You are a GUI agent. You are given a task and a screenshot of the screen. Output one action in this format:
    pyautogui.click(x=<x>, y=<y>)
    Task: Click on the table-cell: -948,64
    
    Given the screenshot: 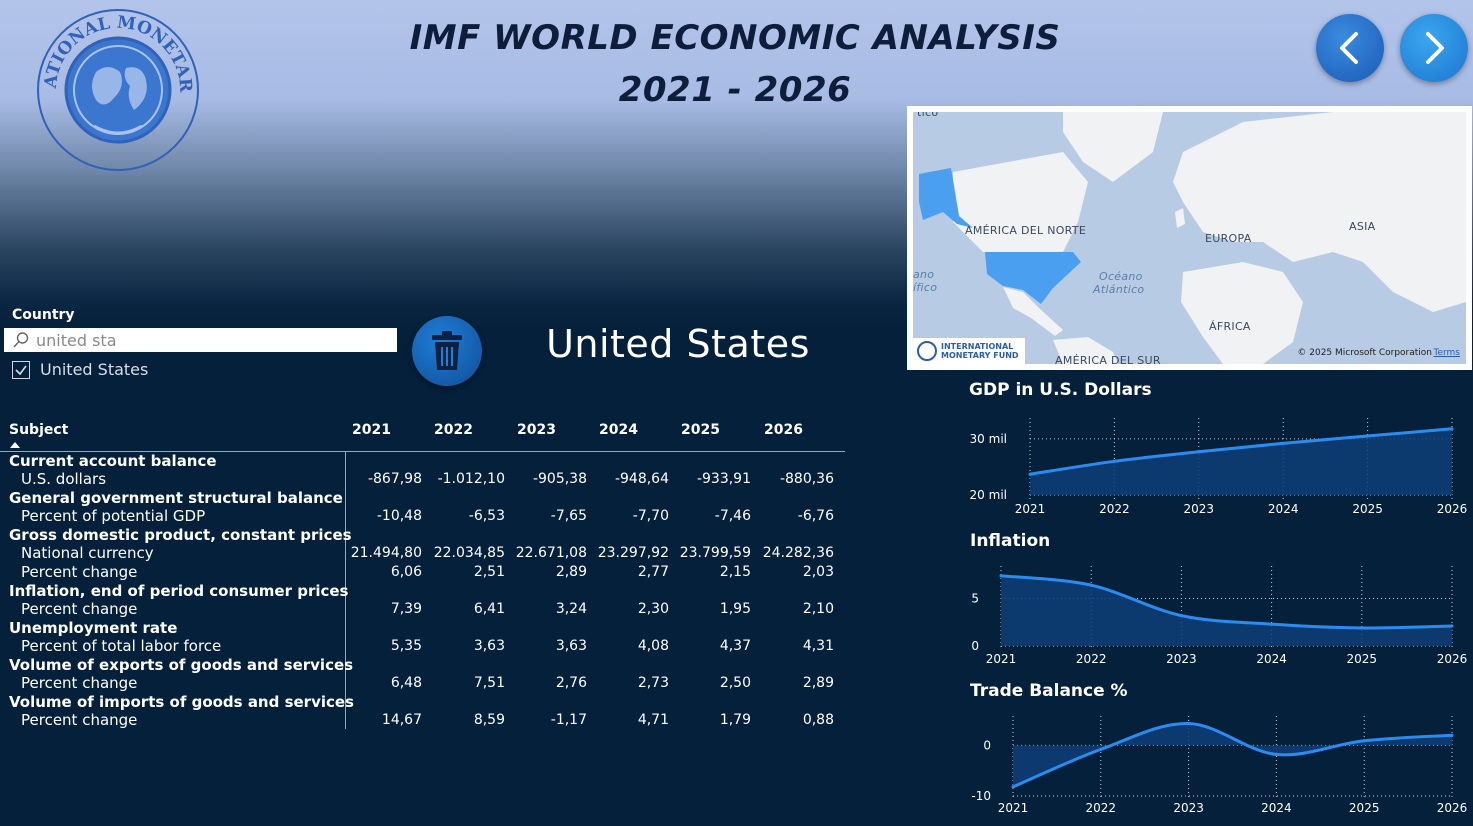 What is the action you would take?
    pyautogui.click(x=641, y=479)
    